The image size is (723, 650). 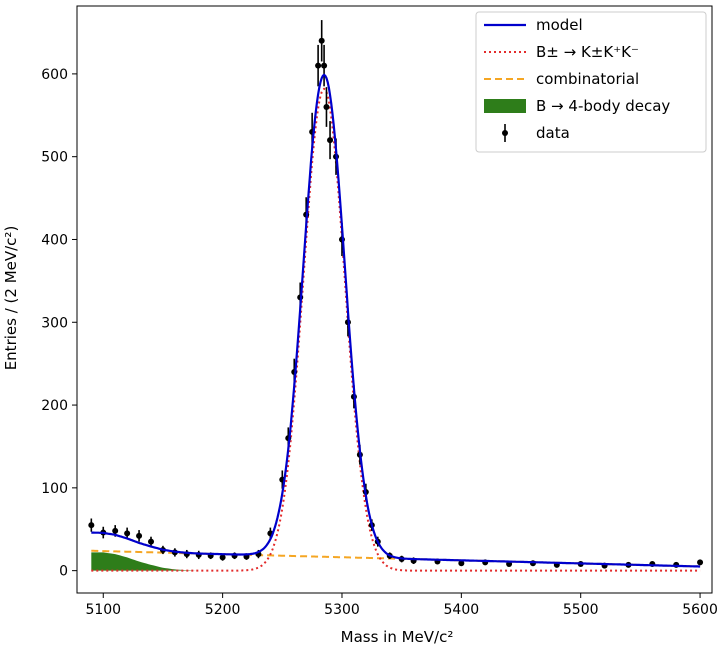 I want to click on legend-label: B → 4-body decay, so click(x=603, y=106).